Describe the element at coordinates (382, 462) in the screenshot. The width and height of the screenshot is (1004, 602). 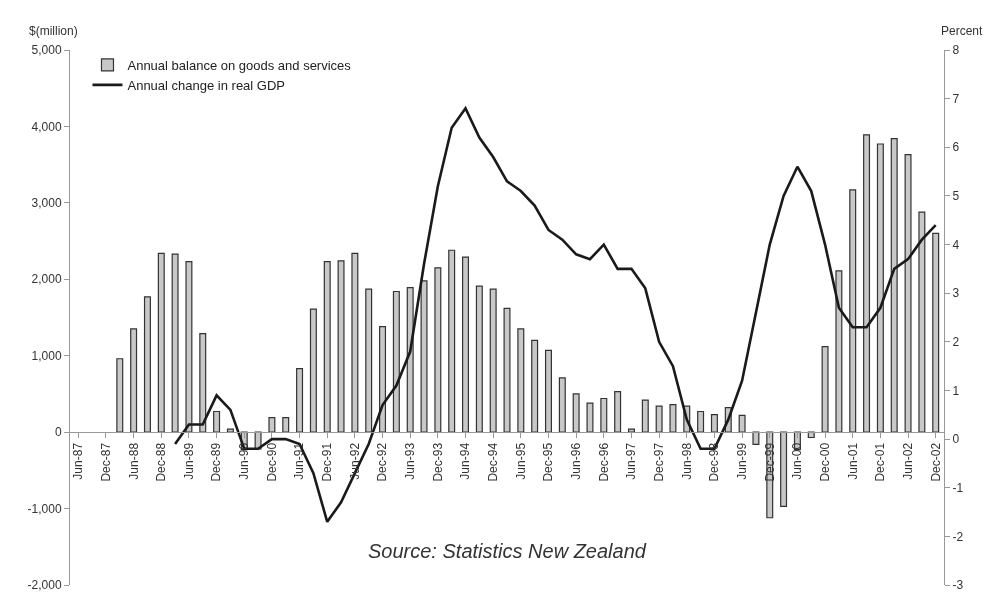
I see `x-tick-label: Dec-92` at that location.